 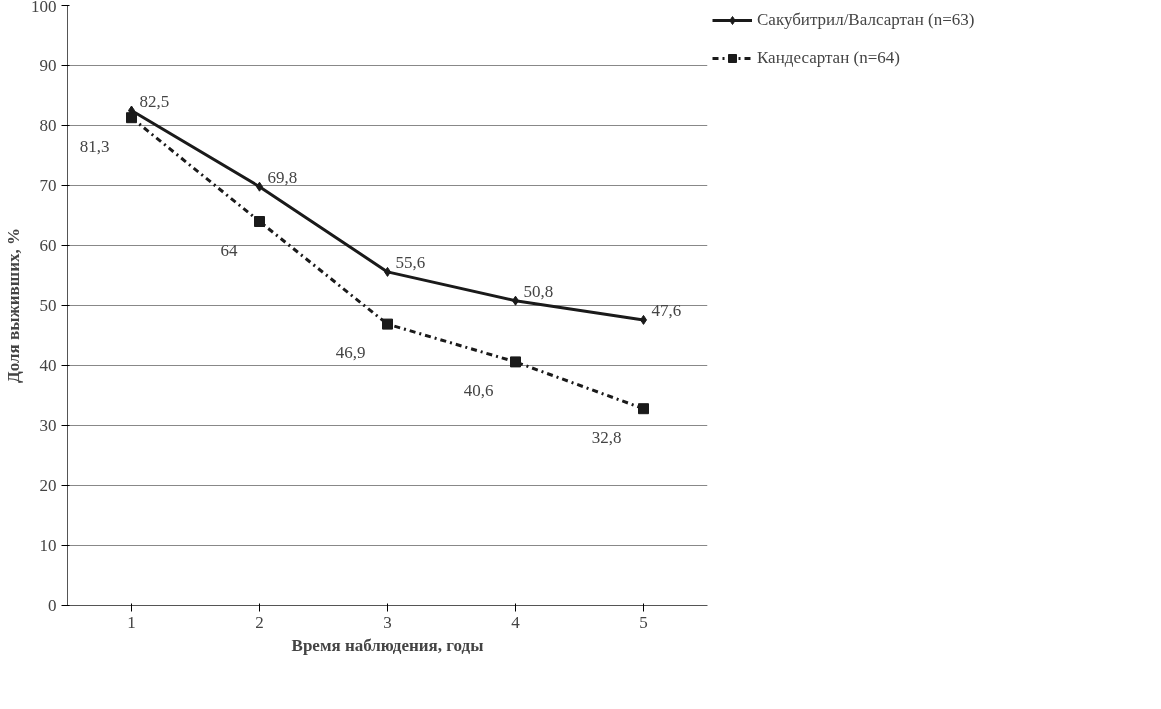 What do you see at coordinates (48, 245) in the screenshot?
I see `y-tick-label: 60` at bounding box center [48, 245].